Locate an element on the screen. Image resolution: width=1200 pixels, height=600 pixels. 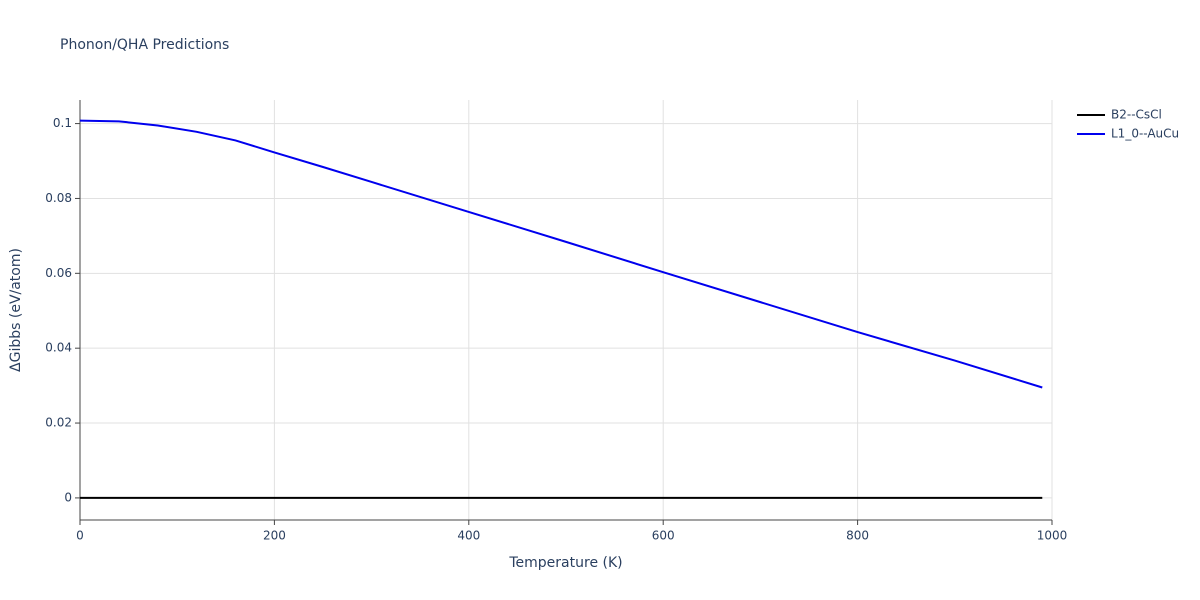
y-tick-label: 0.04 is located at coordinates (58, 348).